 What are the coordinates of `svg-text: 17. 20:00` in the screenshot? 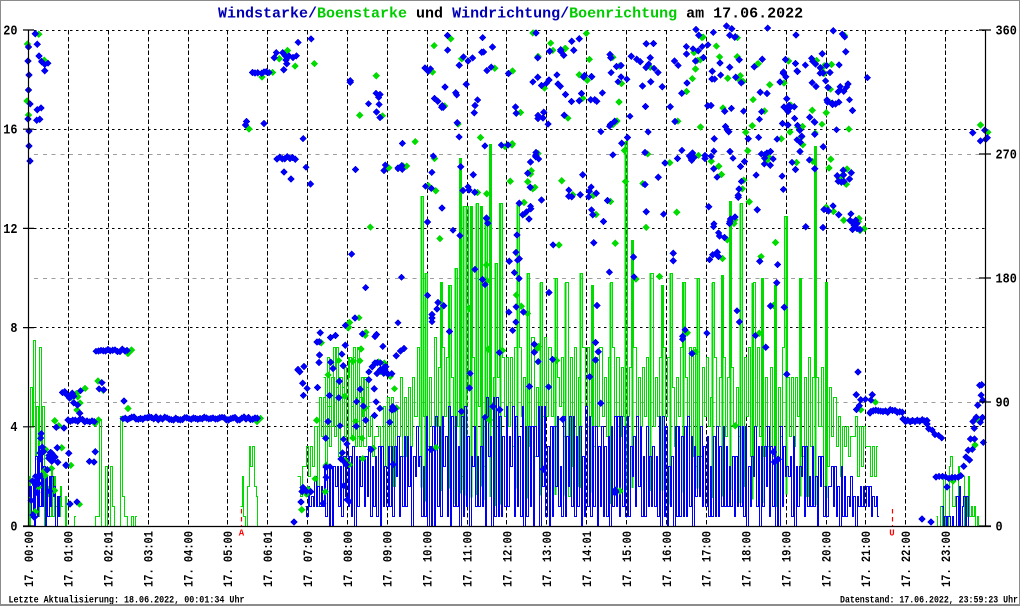 It's located at (826, 559).